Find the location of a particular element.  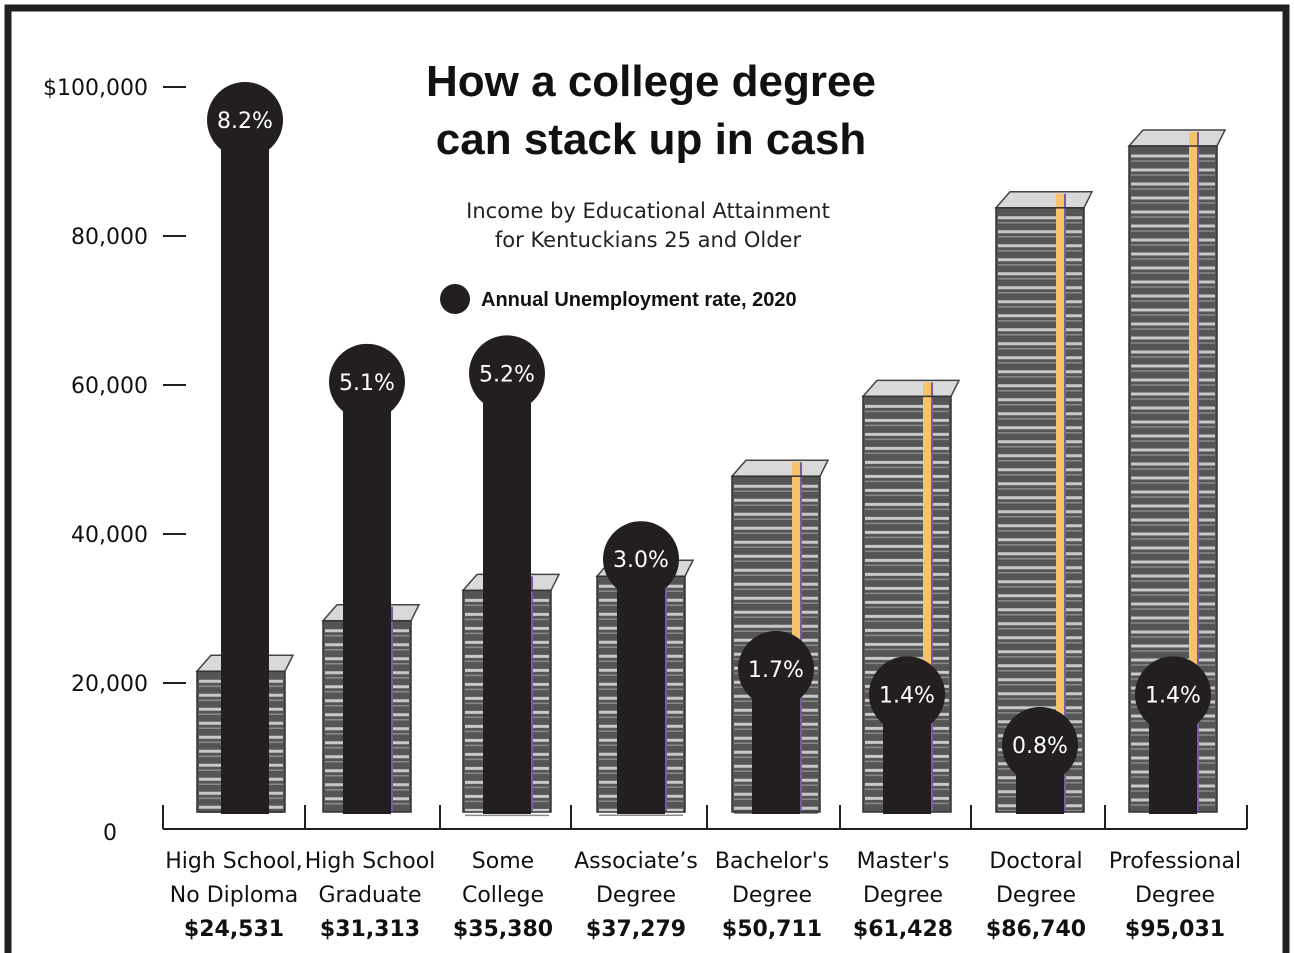

unemployment-rate-label: 3.0% is located at coordinates (641, 560).